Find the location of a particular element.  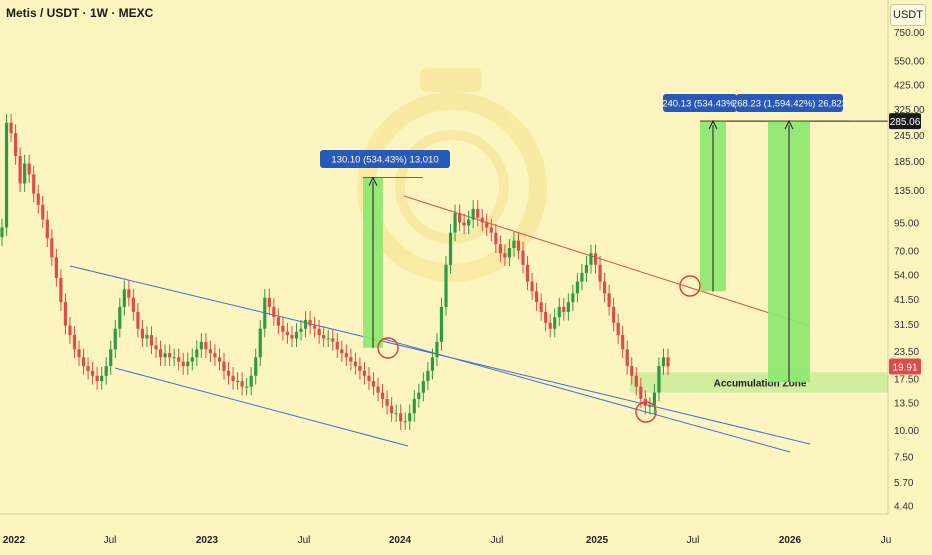

currency-scale-button: USDT is located at coordinates (908, 15).